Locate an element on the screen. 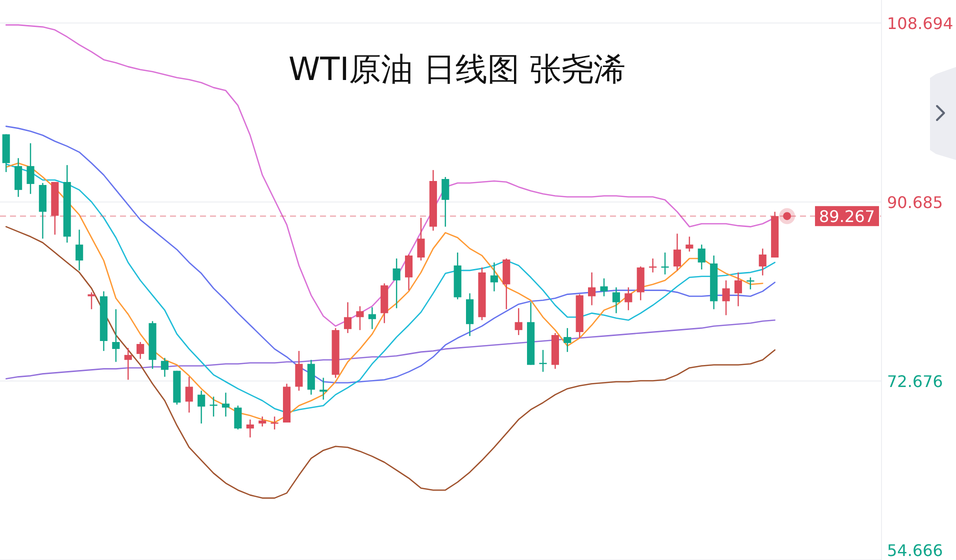 This screenshot has width=956, height=560. y-tick-label: 72.676 is located at coordinates (915, 381).